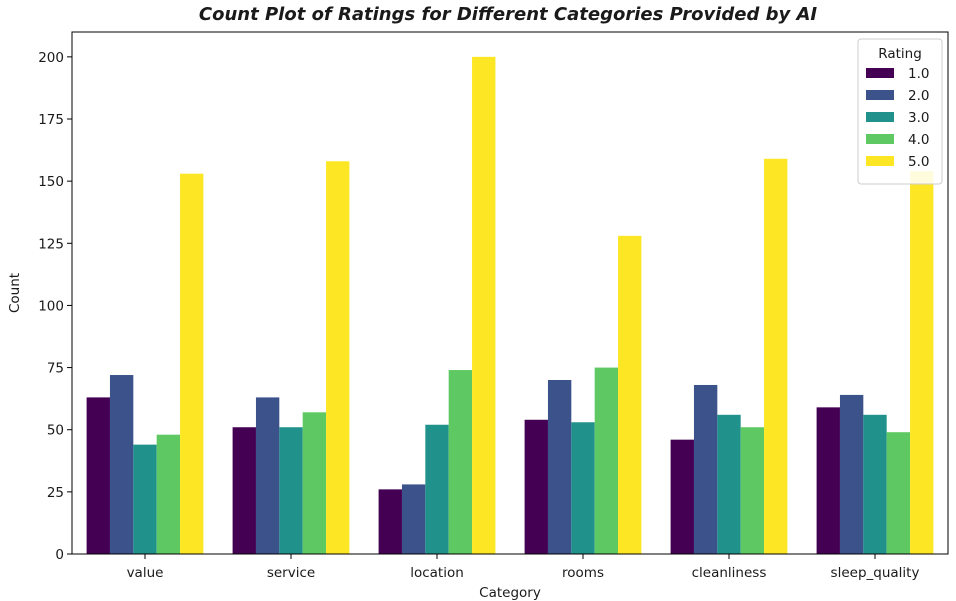  What do you see at coordinates (851, 474) in the screenshot?
I see `bar-sleep_quality-rating-2.0` at bounding box center [851, 474].